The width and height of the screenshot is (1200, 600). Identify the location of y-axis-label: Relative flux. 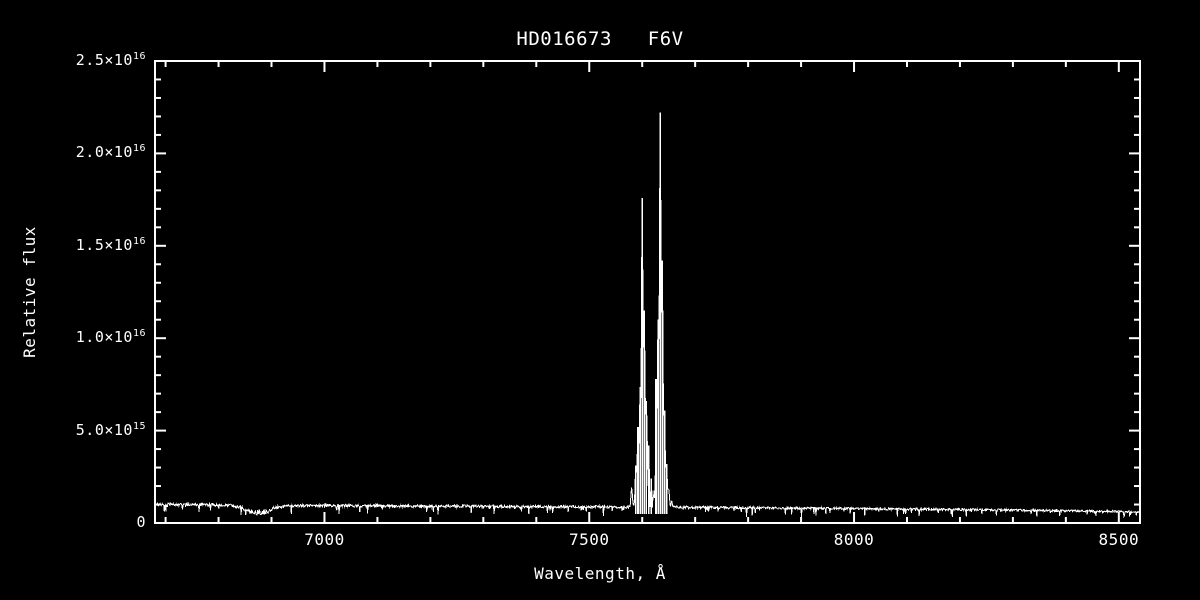
(29, 292).